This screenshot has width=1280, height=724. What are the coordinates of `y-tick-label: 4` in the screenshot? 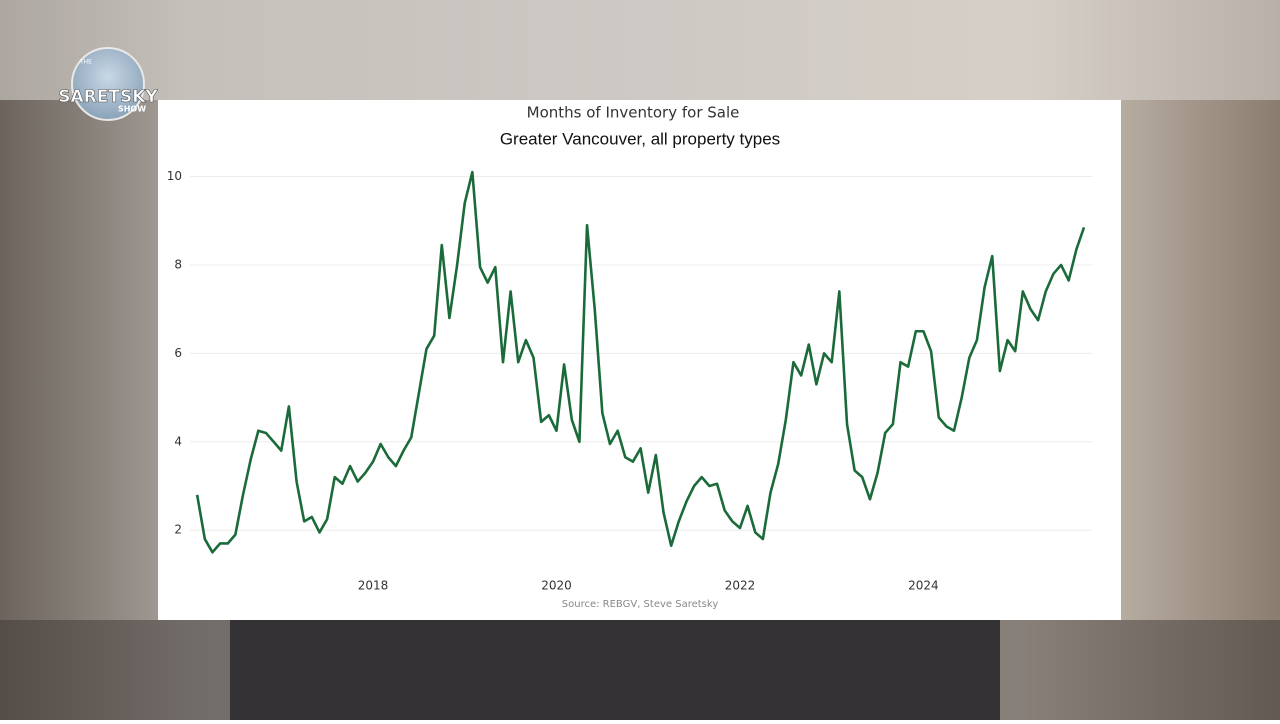 It's located at (178, 441).